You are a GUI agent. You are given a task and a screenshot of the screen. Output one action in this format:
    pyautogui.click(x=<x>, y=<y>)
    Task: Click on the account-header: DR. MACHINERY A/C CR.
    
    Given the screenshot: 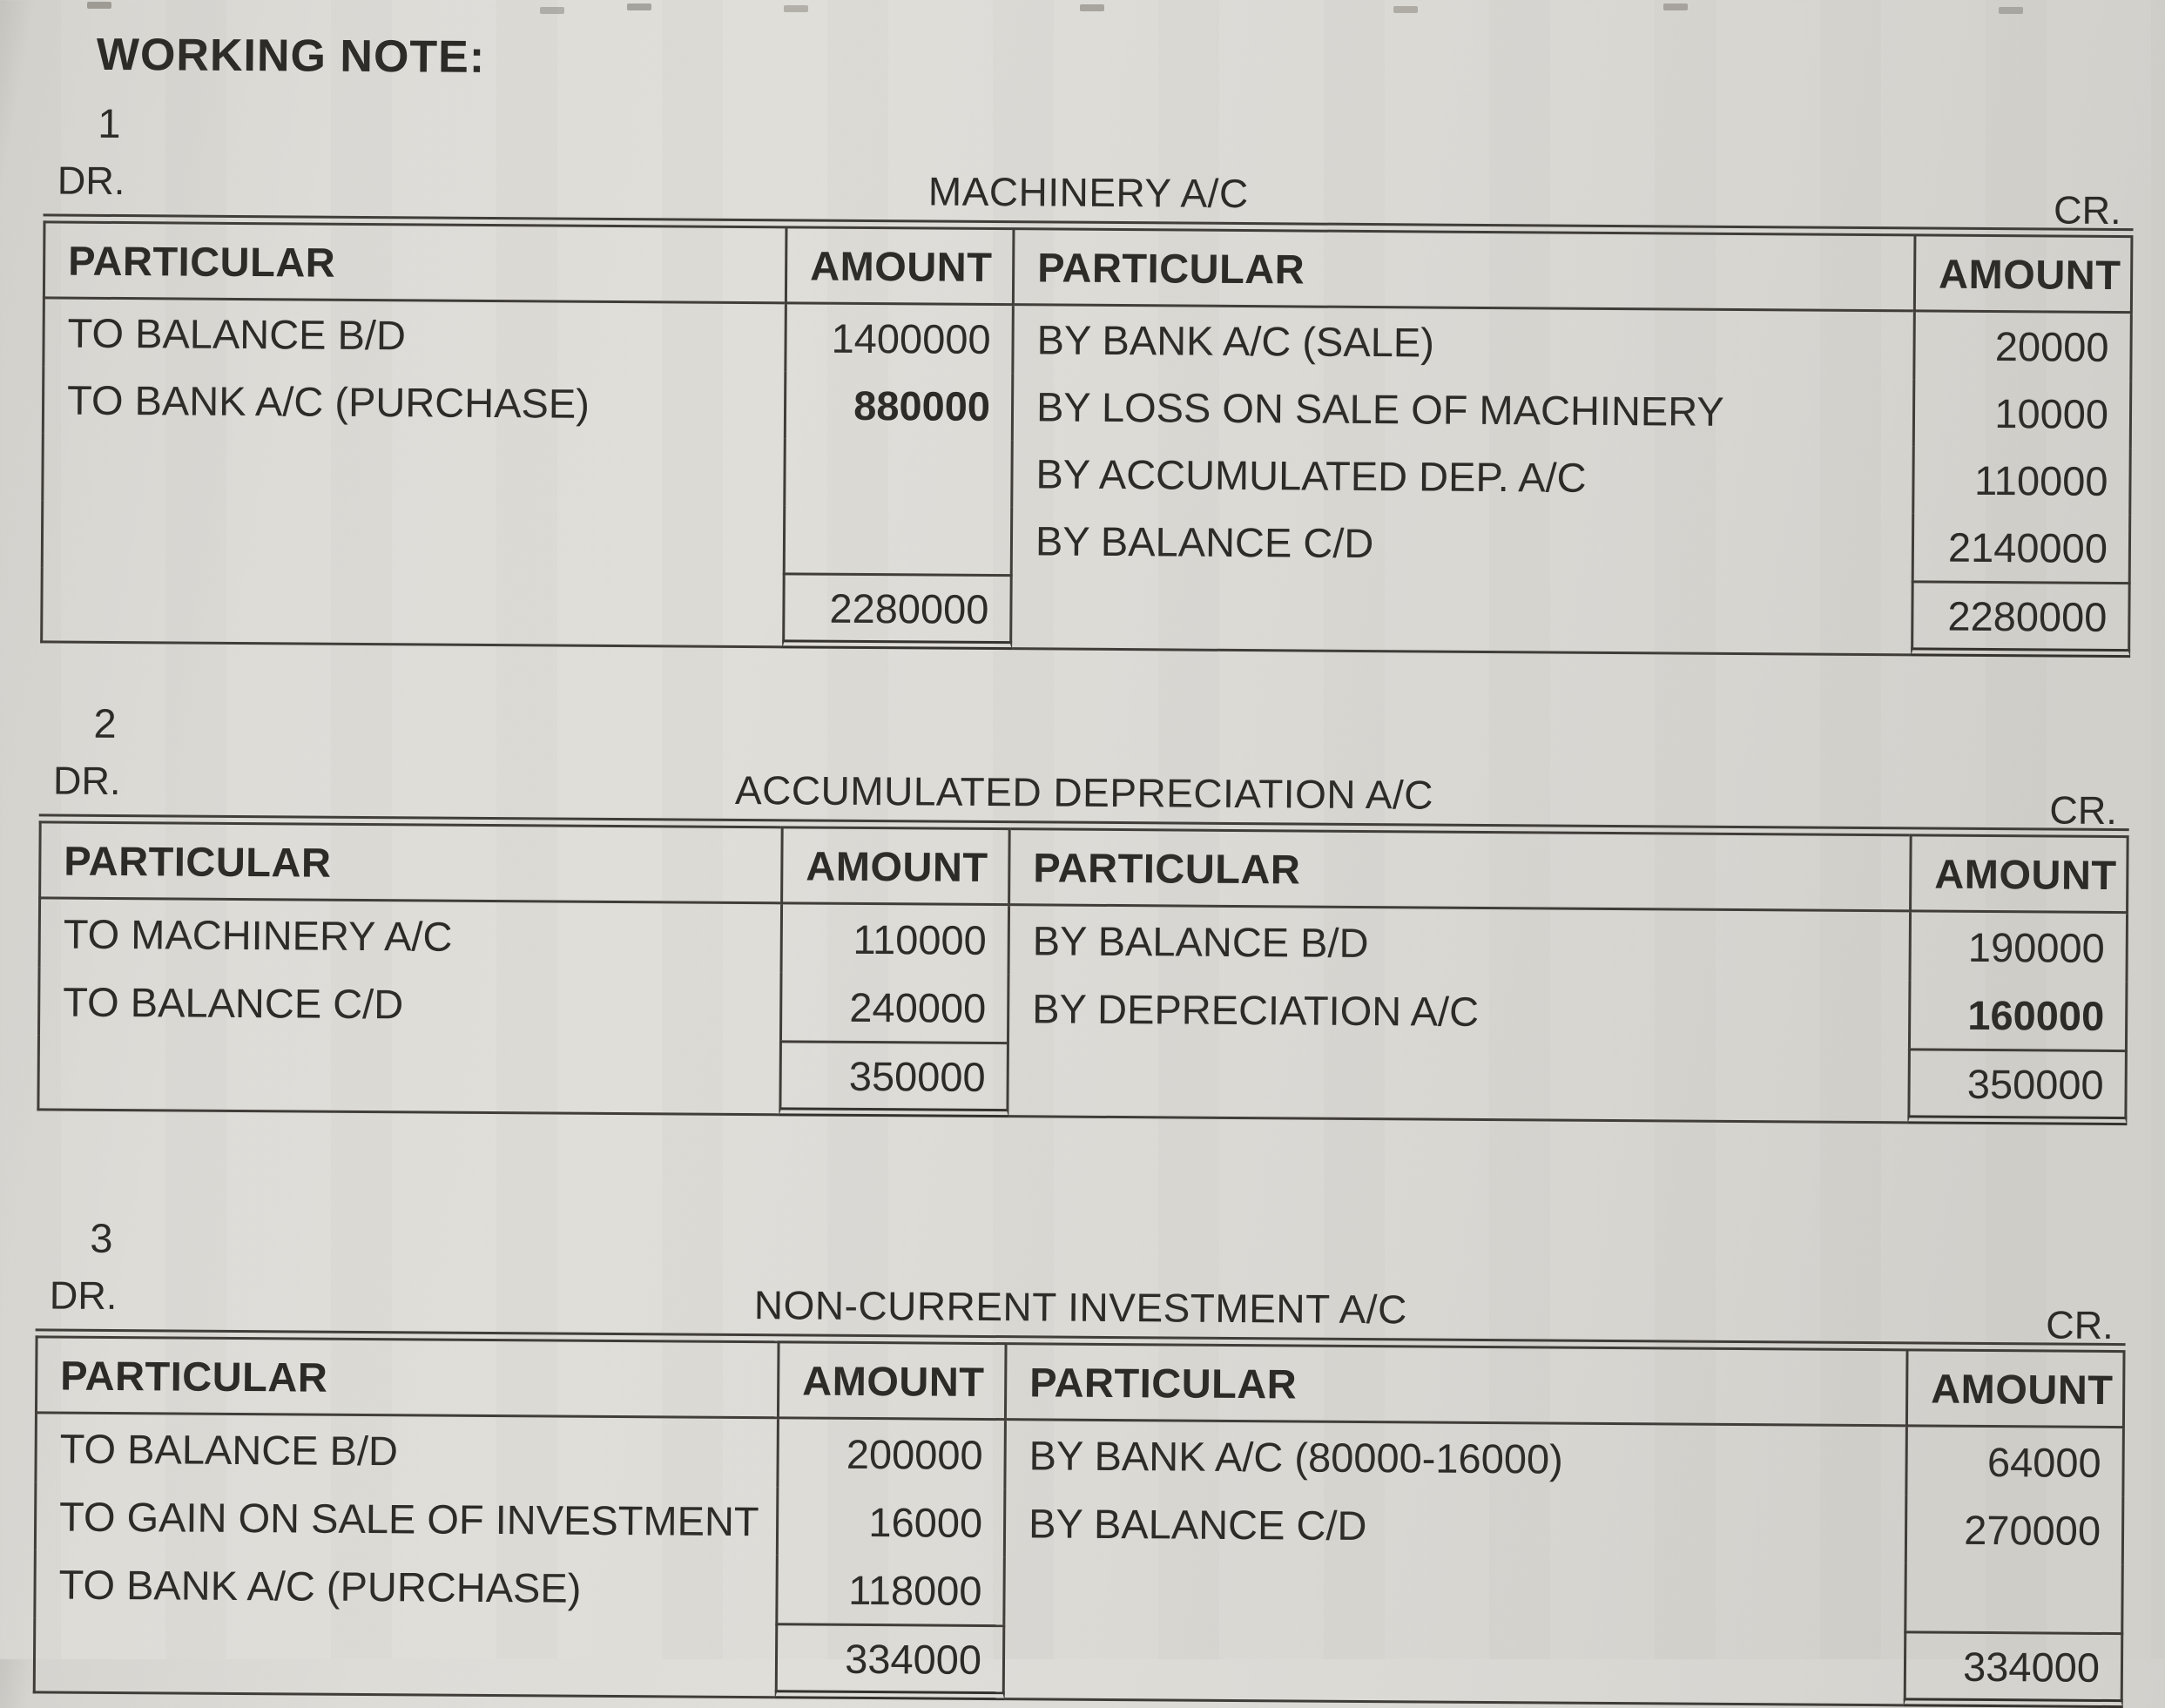 What is the action you would take?
    pyautogui.click(x=1089, y=195)
    